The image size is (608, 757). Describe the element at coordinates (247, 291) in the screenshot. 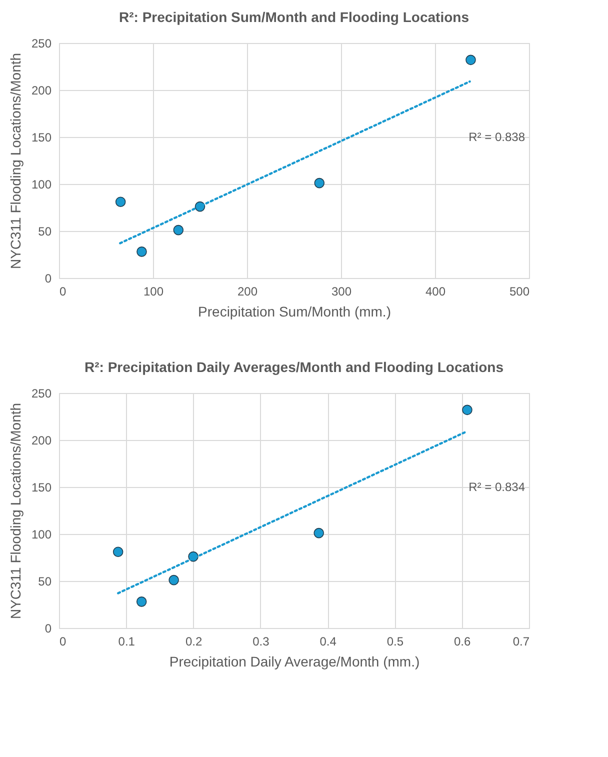

I see `x-tick-label: 200` at that location.